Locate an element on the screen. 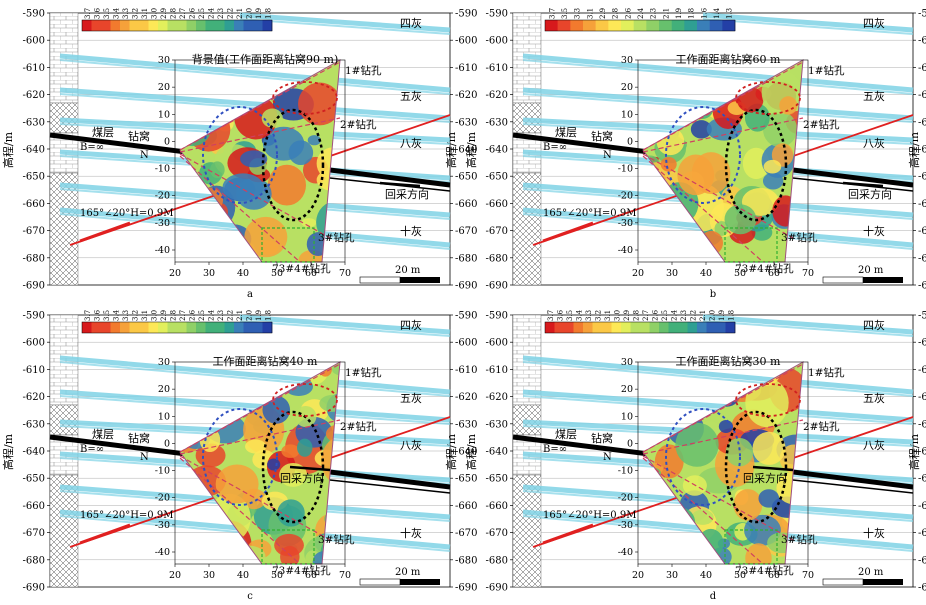 The height and width of the screenshot is (605, 926). panel-caption: b is located at coordinates (713, 294).